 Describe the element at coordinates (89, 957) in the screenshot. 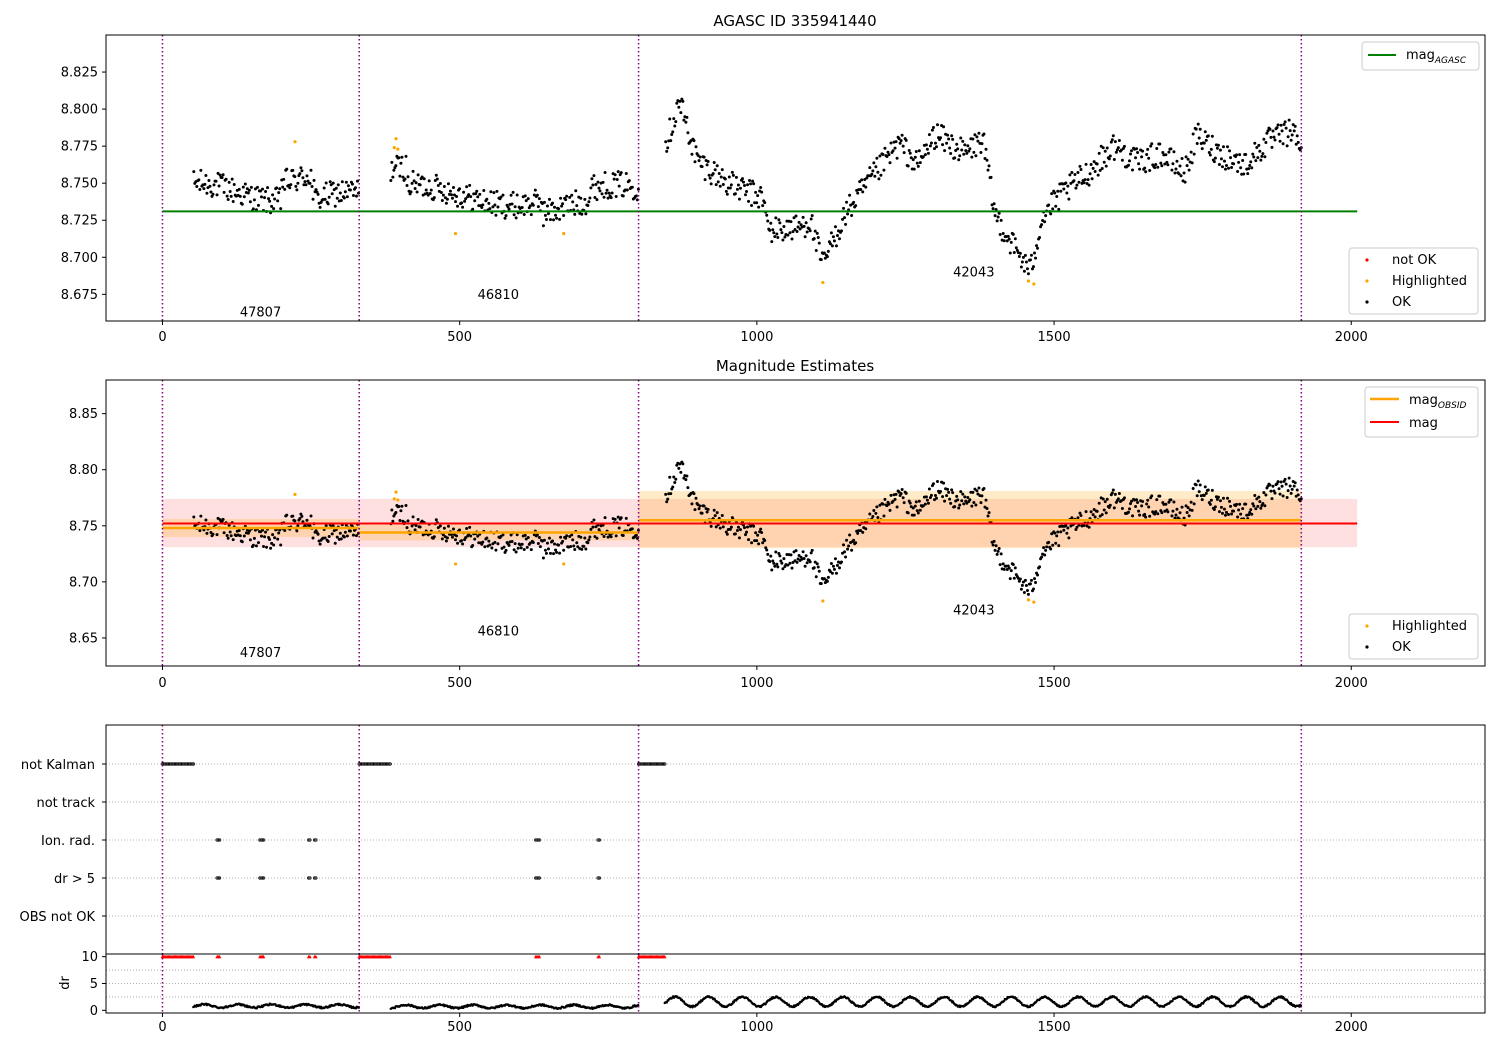

I see `y-tick-label: 10` at that location.